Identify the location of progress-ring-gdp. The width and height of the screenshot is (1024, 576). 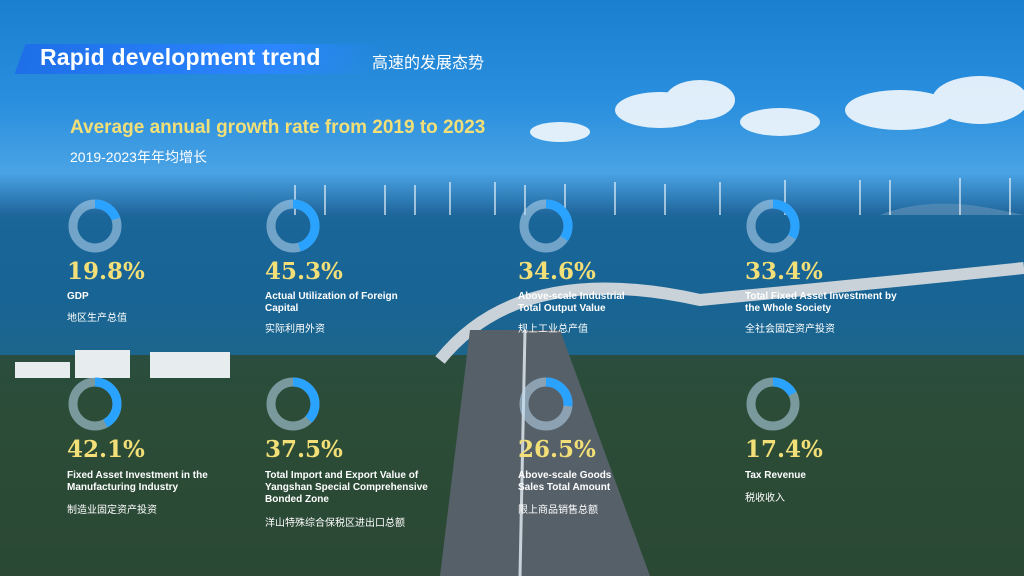
(95, 226).